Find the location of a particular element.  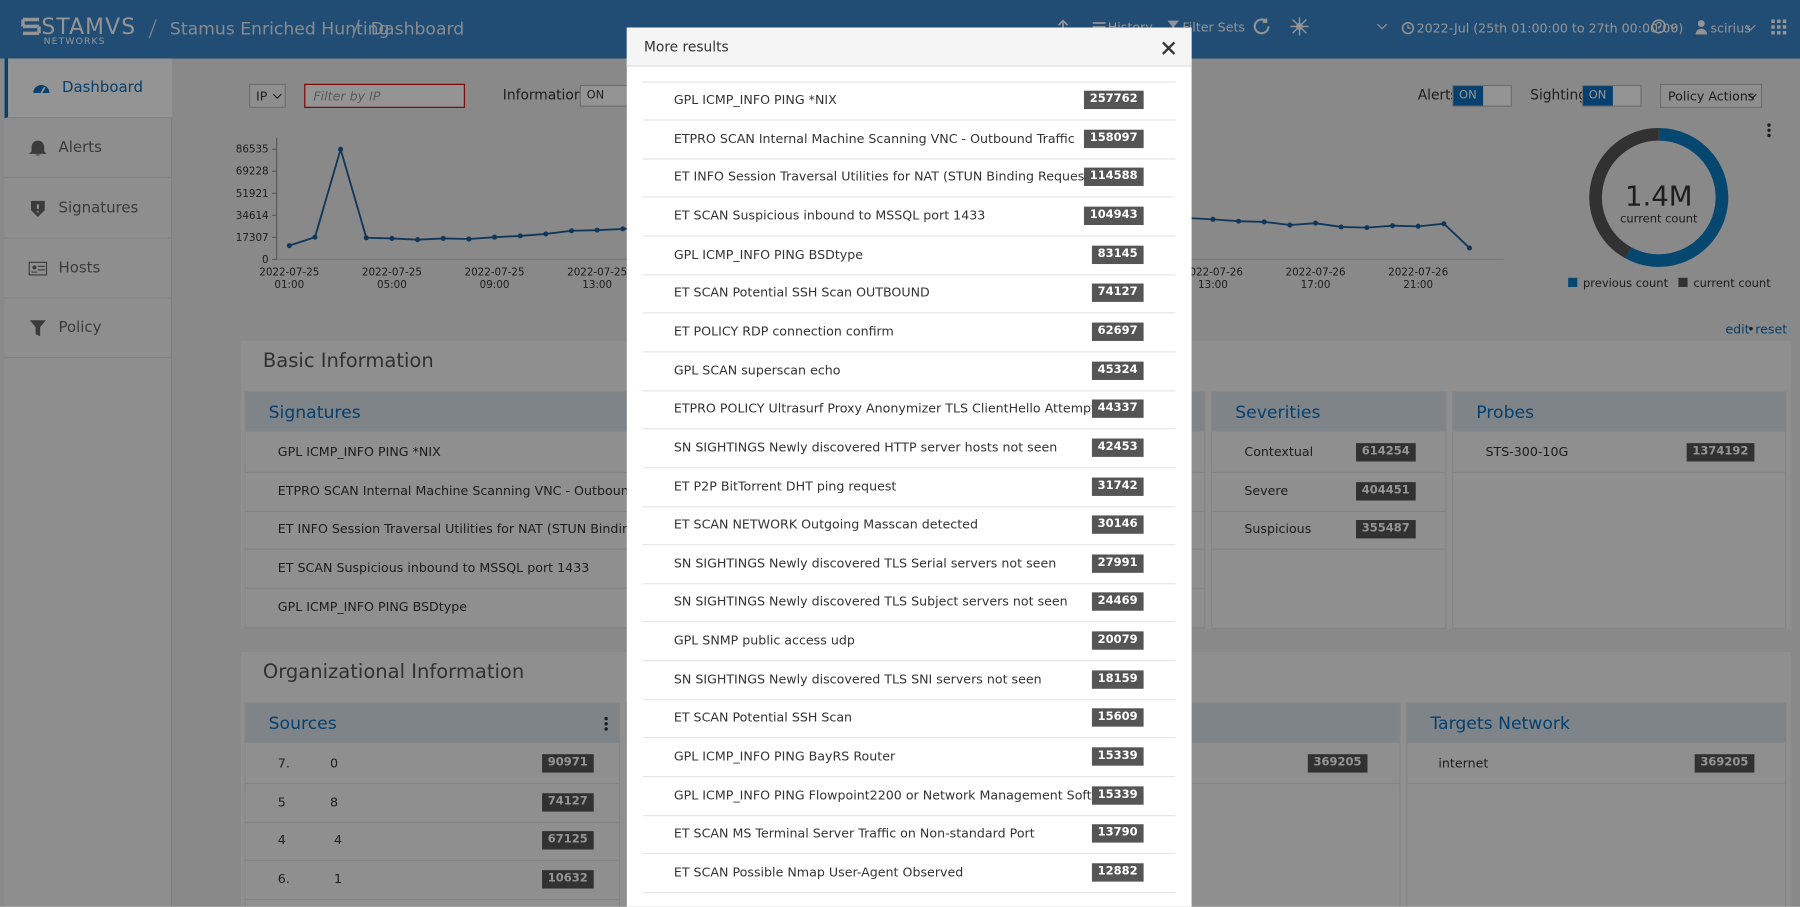

result-name: GPL SCAN superscan echo is located at coordinates (757, 370).